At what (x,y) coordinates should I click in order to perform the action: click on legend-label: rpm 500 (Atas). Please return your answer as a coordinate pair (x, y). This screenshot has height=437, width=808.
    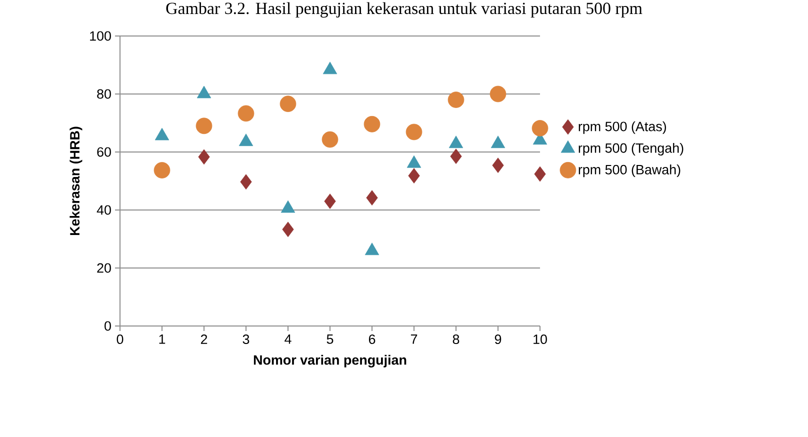
    Looking at the image, I should click on (622, 127).